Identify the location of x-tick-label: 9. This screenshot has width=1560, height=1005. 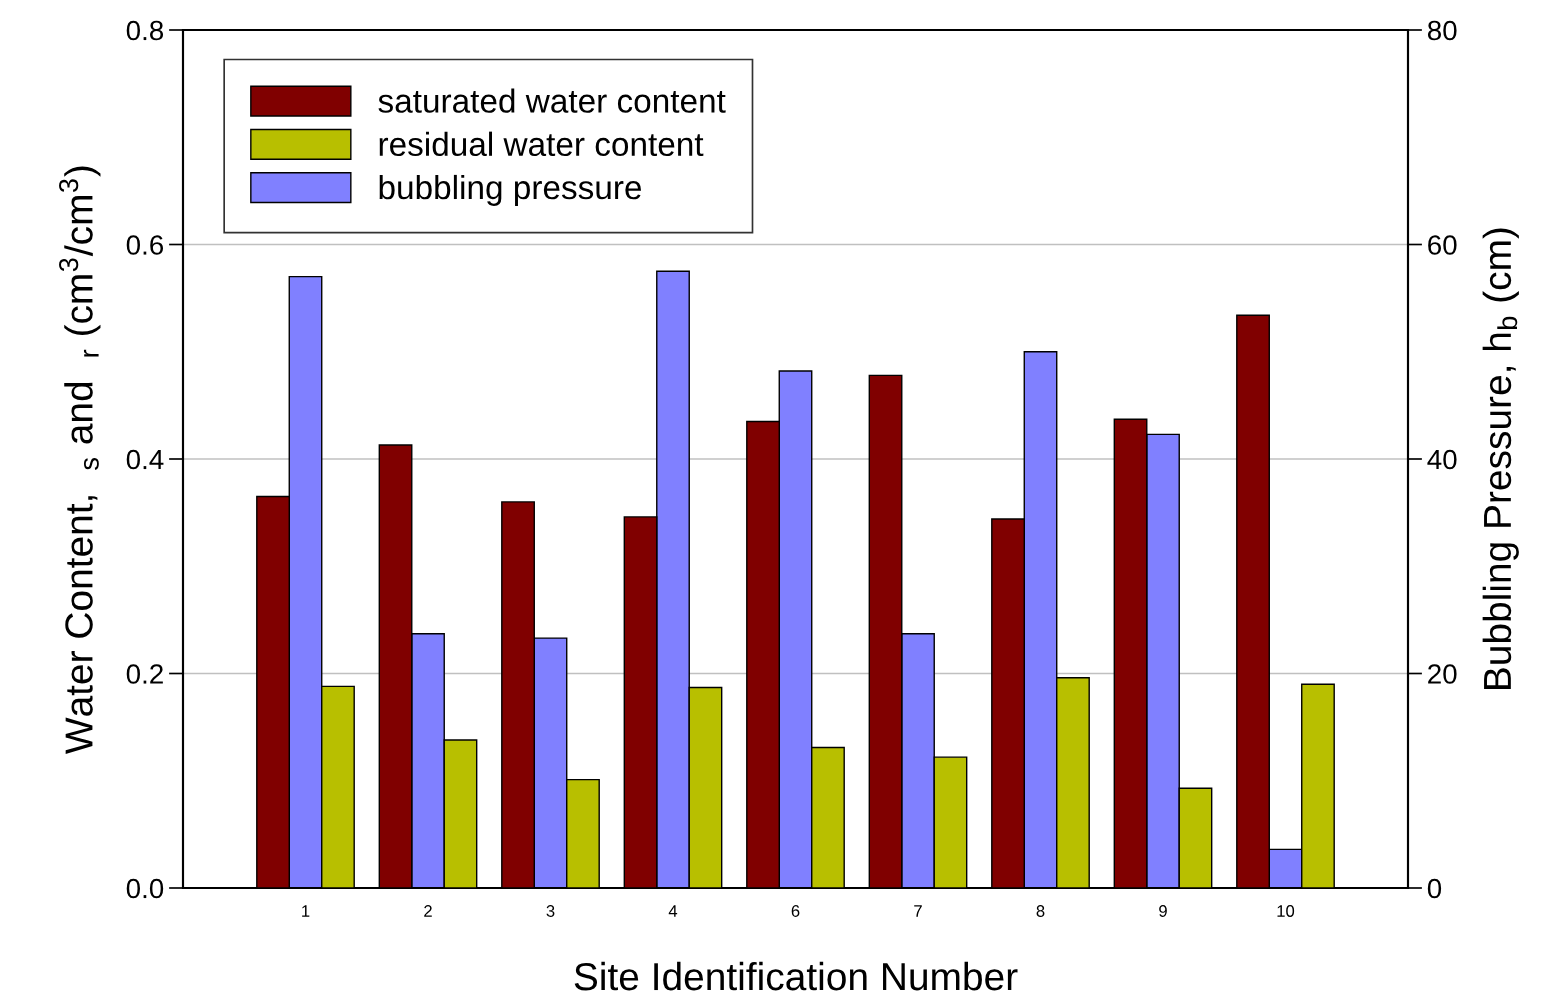
(1163, 911).